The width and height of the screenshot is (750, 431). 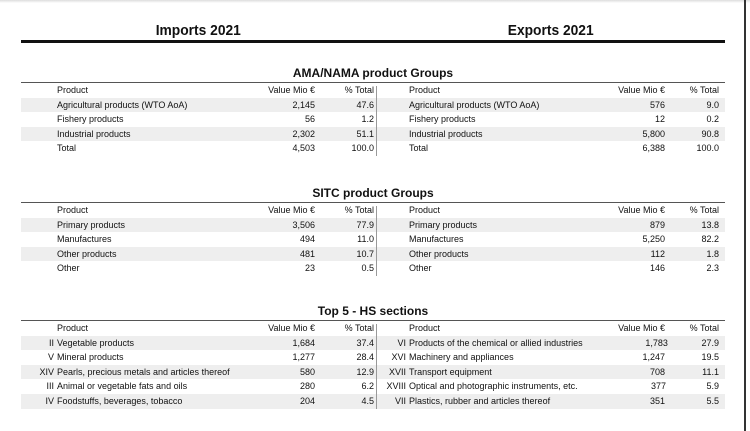 What do you see at coordinates (653, 239) in the screenshot?
I see `value-cell: 5,250` at bounding box center [653, 239].